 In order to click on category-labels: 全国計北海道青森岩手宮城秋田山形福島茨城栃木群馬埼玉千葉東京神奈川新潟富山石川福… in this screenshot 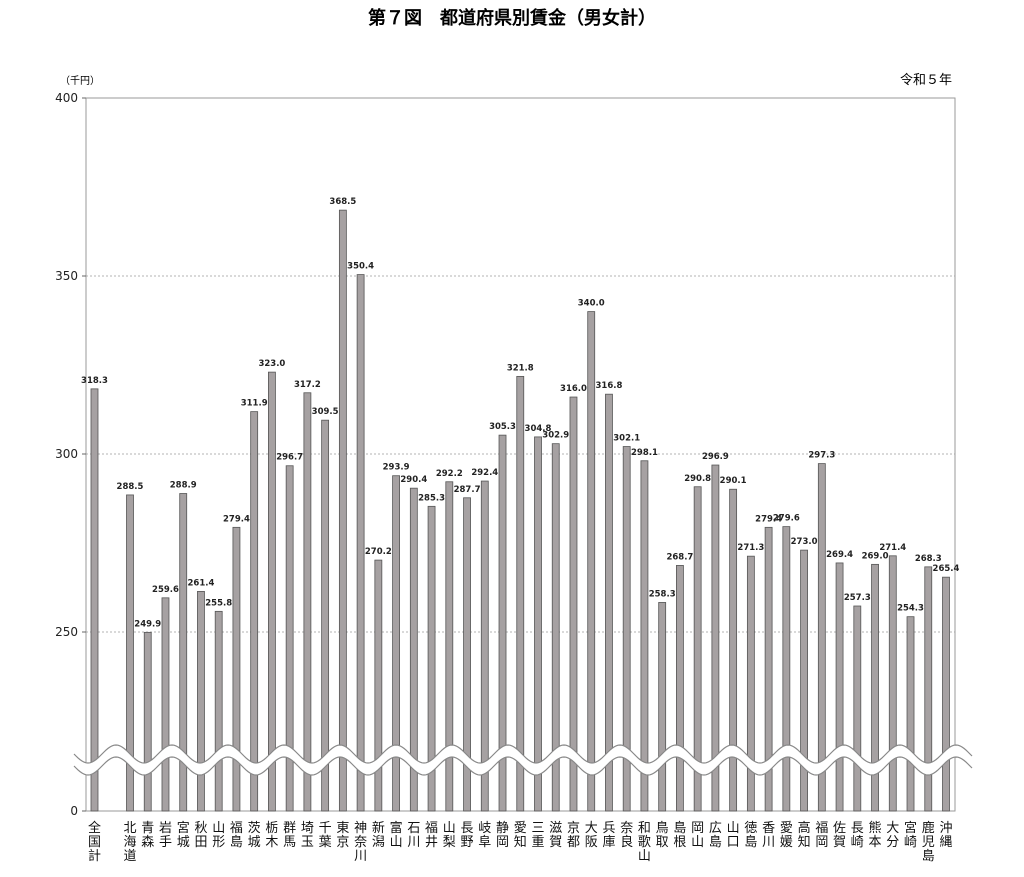, I will do `click(520, 842)`.